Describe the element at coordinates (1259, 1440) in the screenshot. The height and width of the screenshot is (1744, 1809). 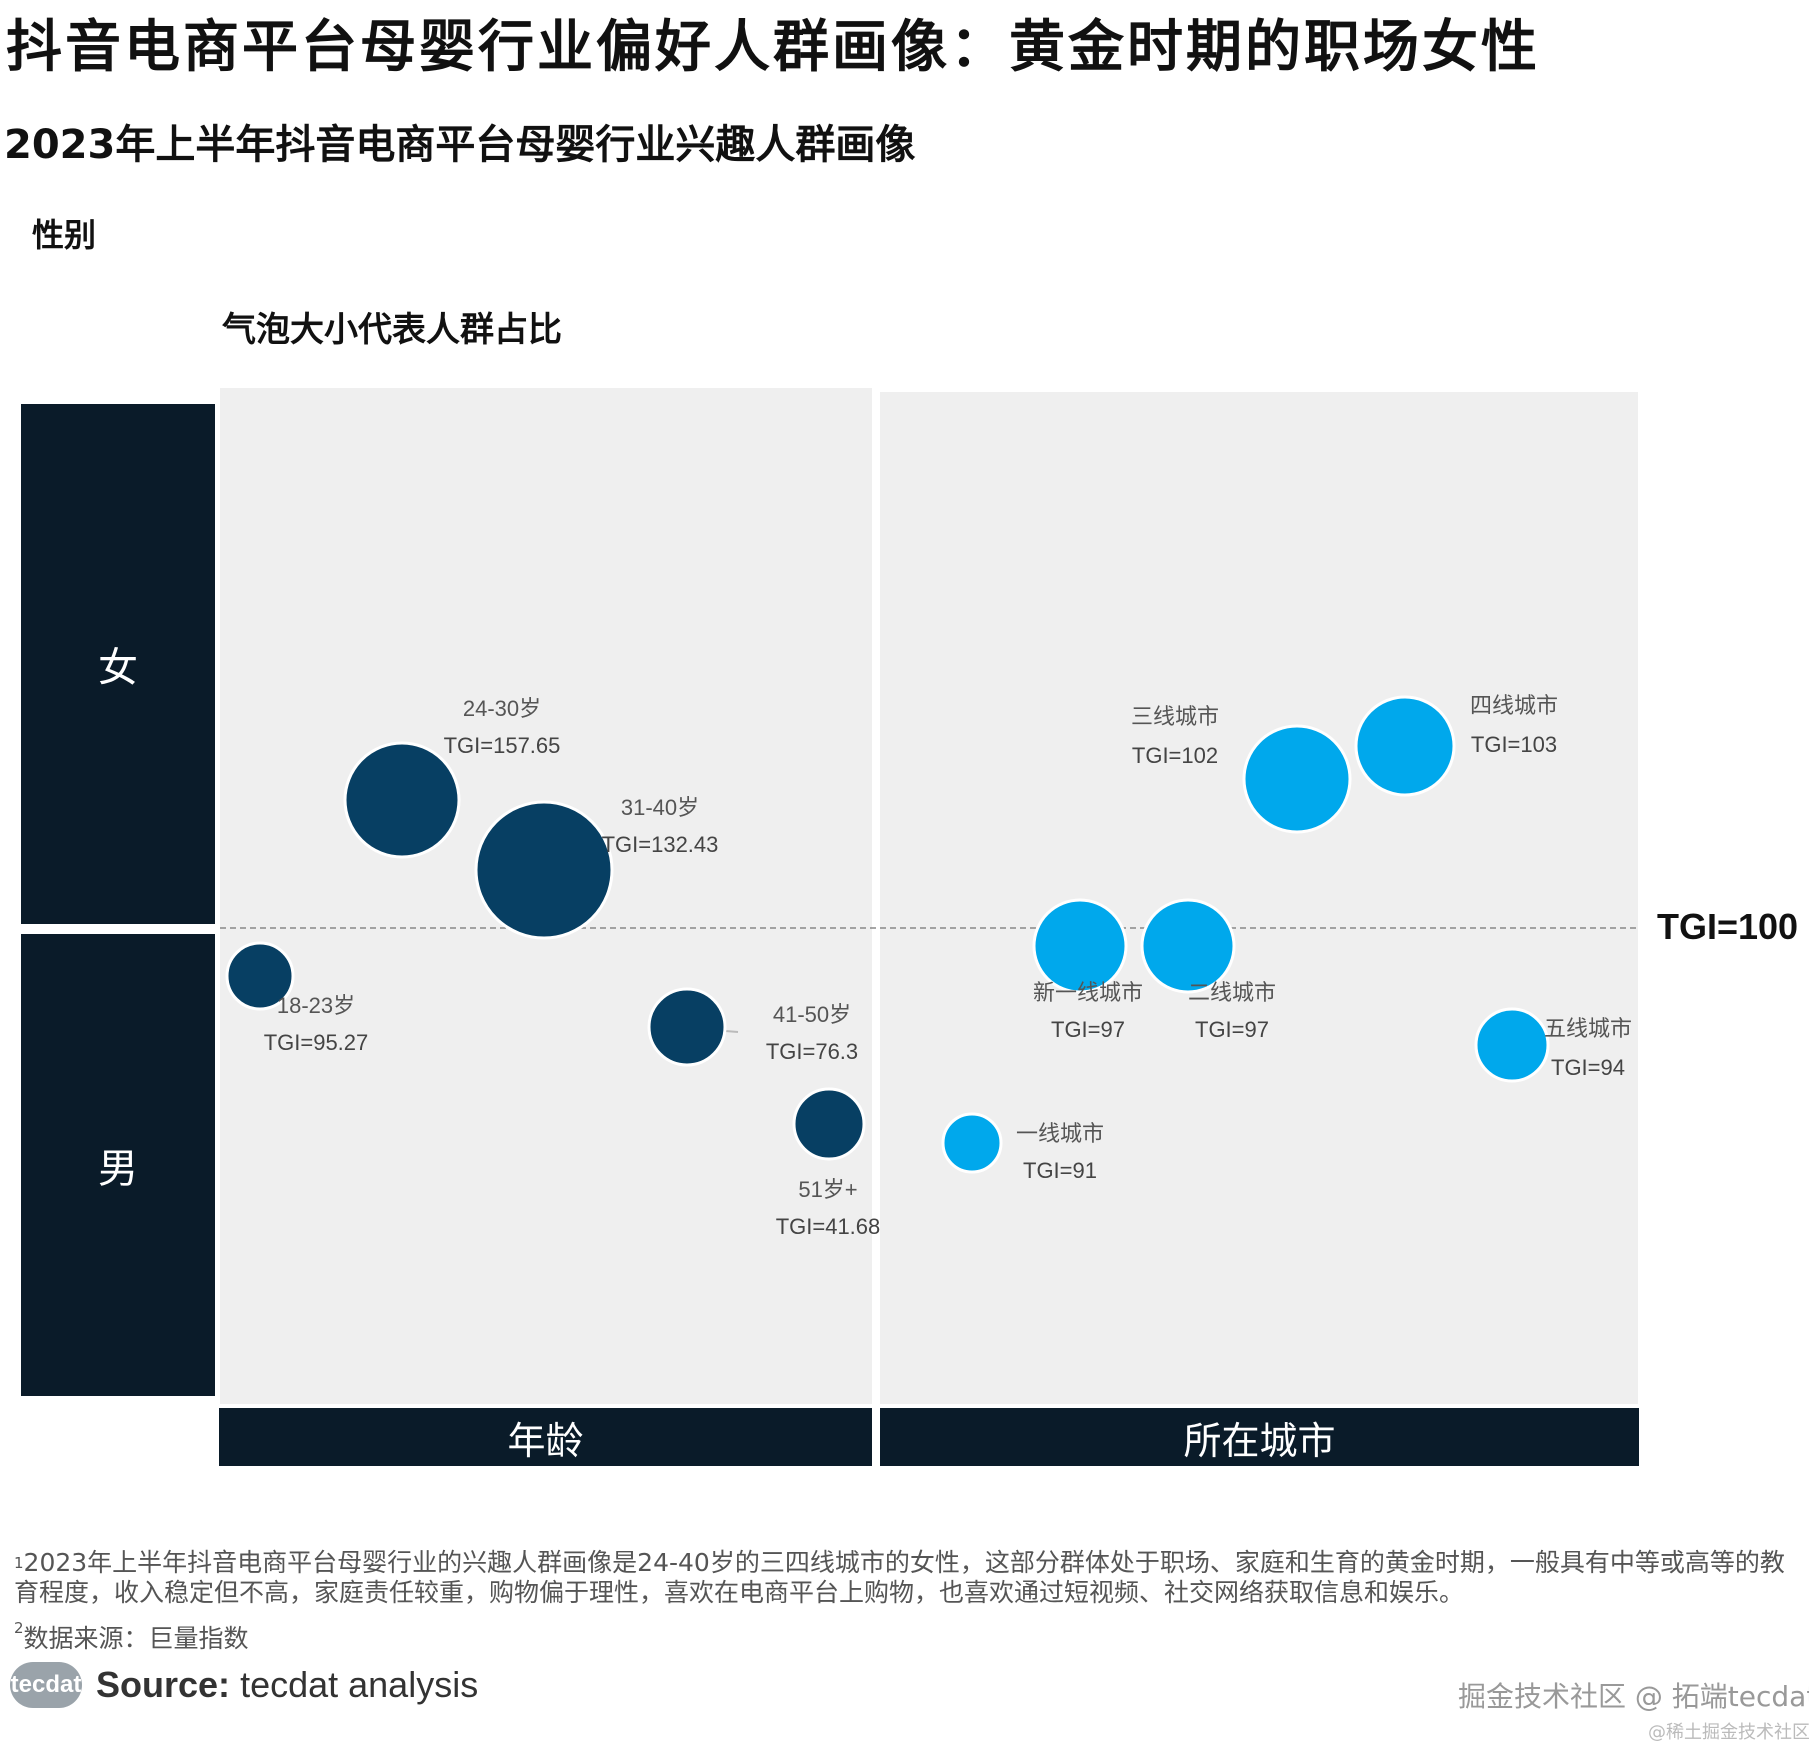
I see `x-category-city-label: 所在城市` at that location.